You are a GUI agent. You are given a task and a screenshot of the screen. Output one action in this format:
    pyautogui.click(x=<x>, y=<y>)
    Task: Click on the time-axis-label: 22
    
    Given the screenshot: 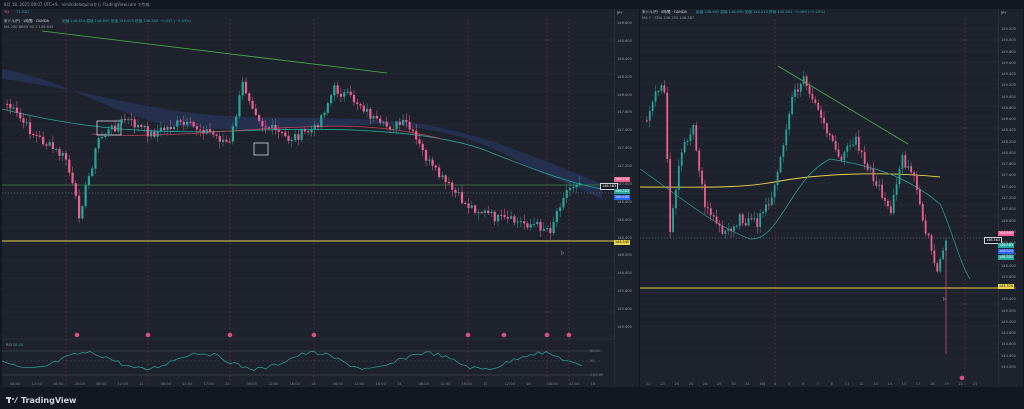 What is the action you would take?
    pyautogui.click(x=960, y=384)
    